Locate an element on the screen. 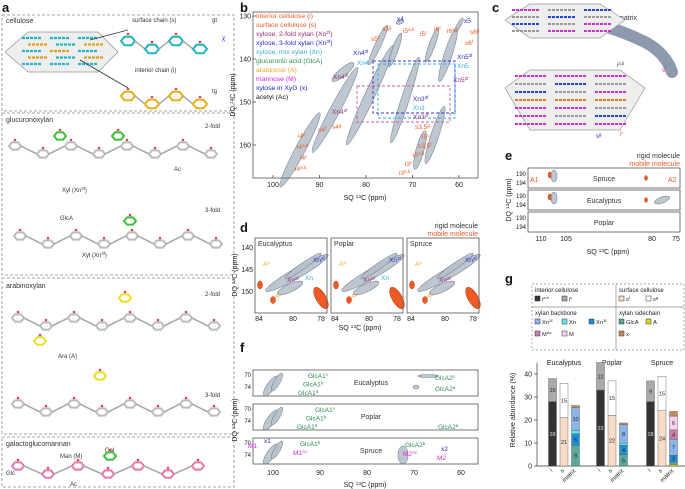  acetyl-label-2: Ac is located at coordinates (73, 485).